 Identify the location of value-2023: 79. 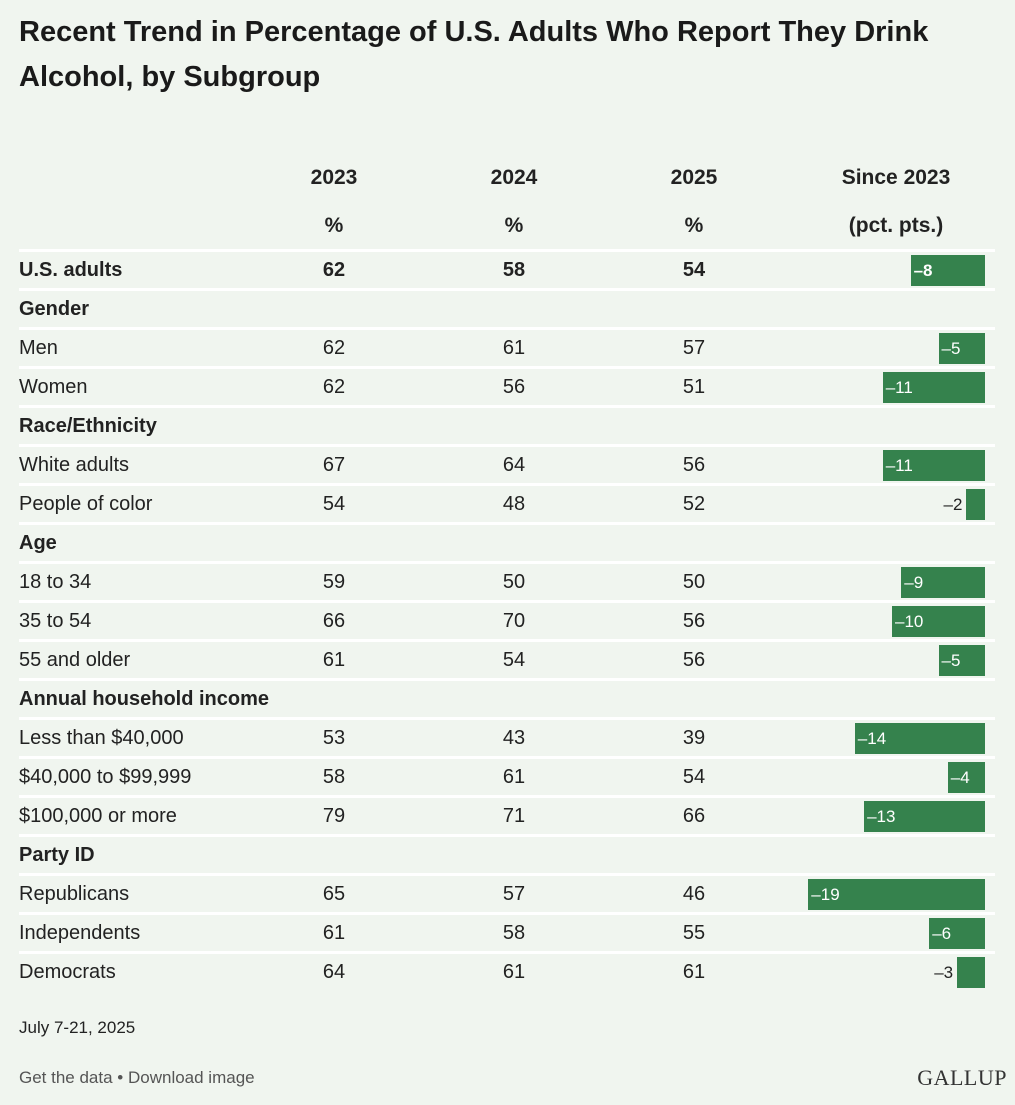
(334, 816).